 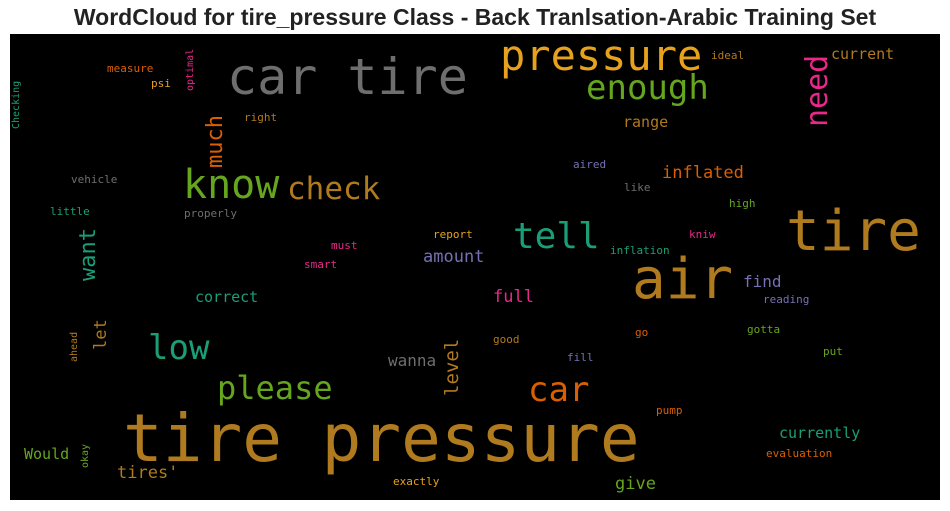 I want to click on word-exactly: exactly, so click(x=416, y=481).